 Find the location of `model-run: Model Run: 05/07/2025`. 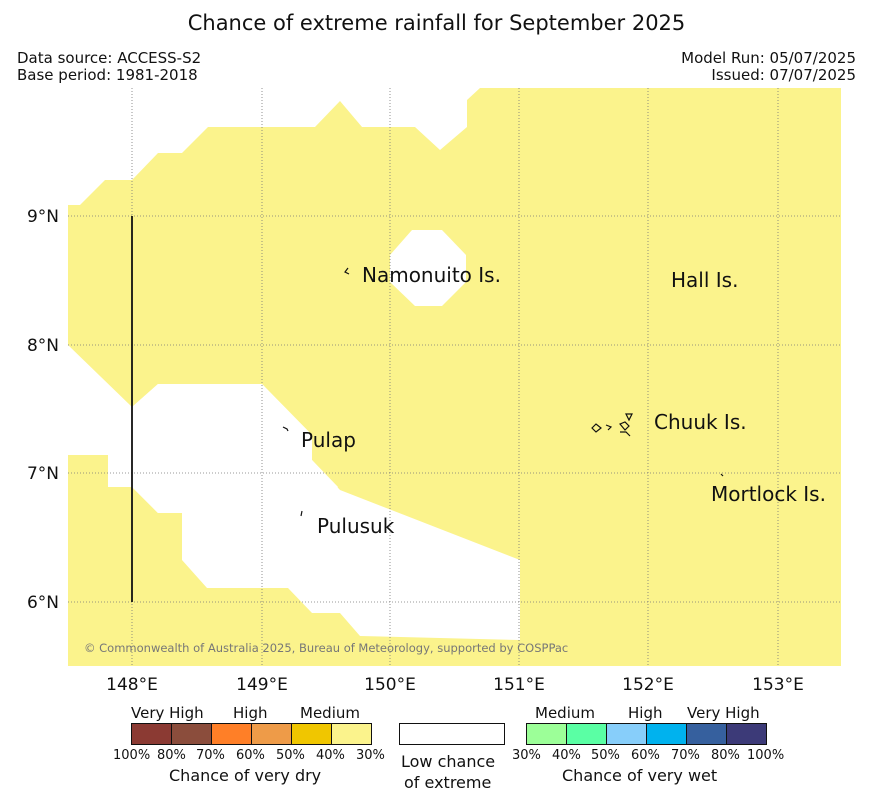

model-run: Model Run: 05/07/2025 is located at coordinates (768, 58).